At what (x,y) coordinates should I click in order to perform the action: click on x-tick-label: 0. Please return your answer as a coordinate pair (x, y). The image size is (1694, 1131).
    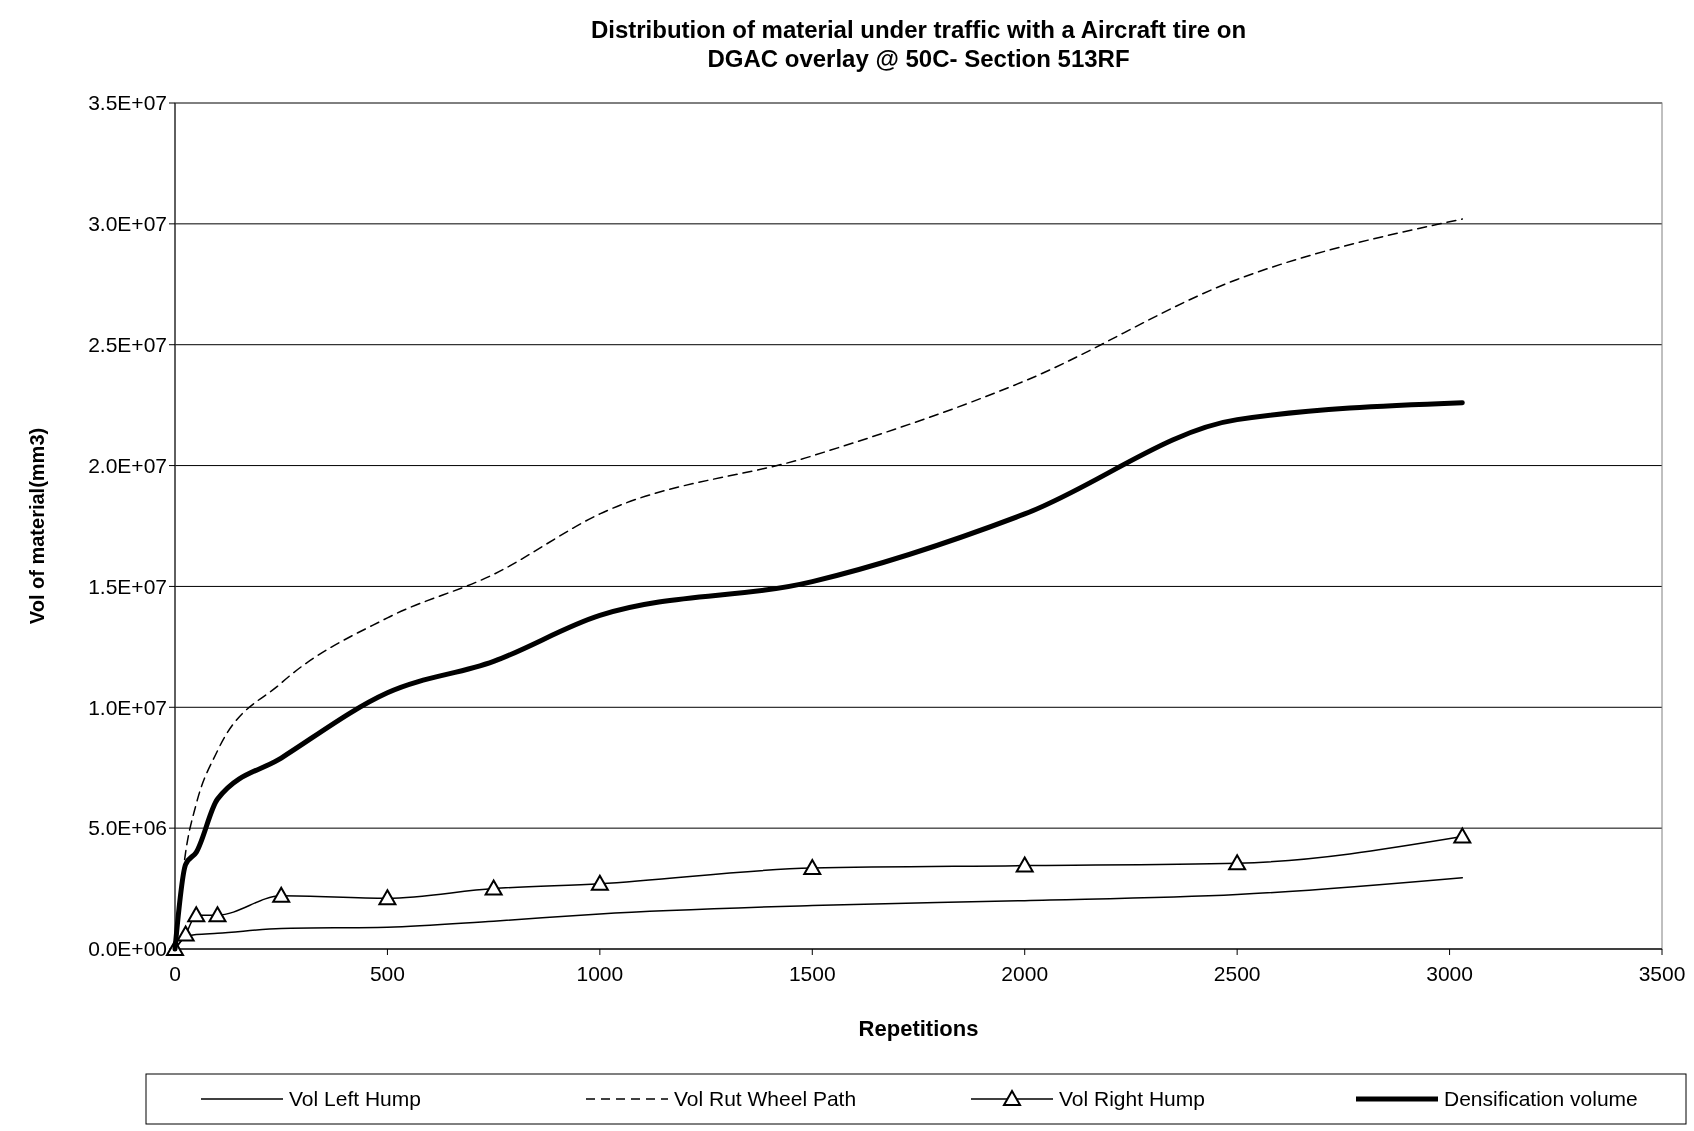
    Looking at the image, I should click on (175, 973).